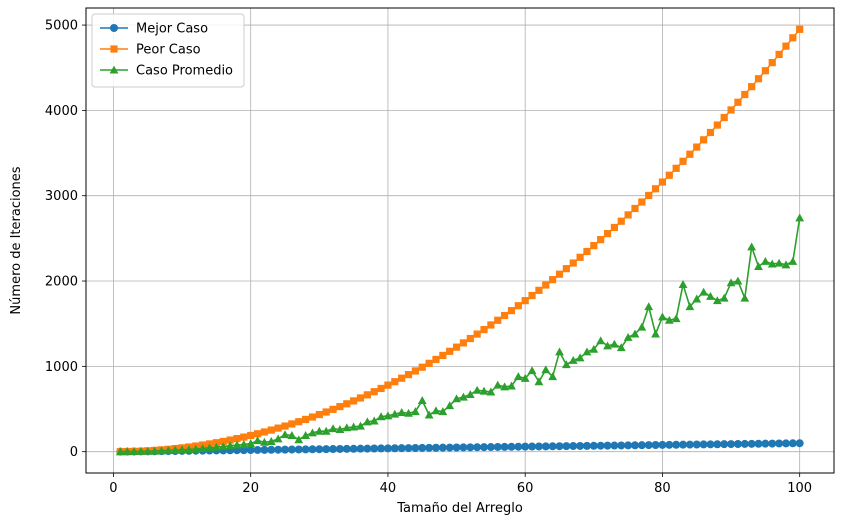 The image size is (859, 525). I want to click on y-tick-label: 5000, so click(61, 26).